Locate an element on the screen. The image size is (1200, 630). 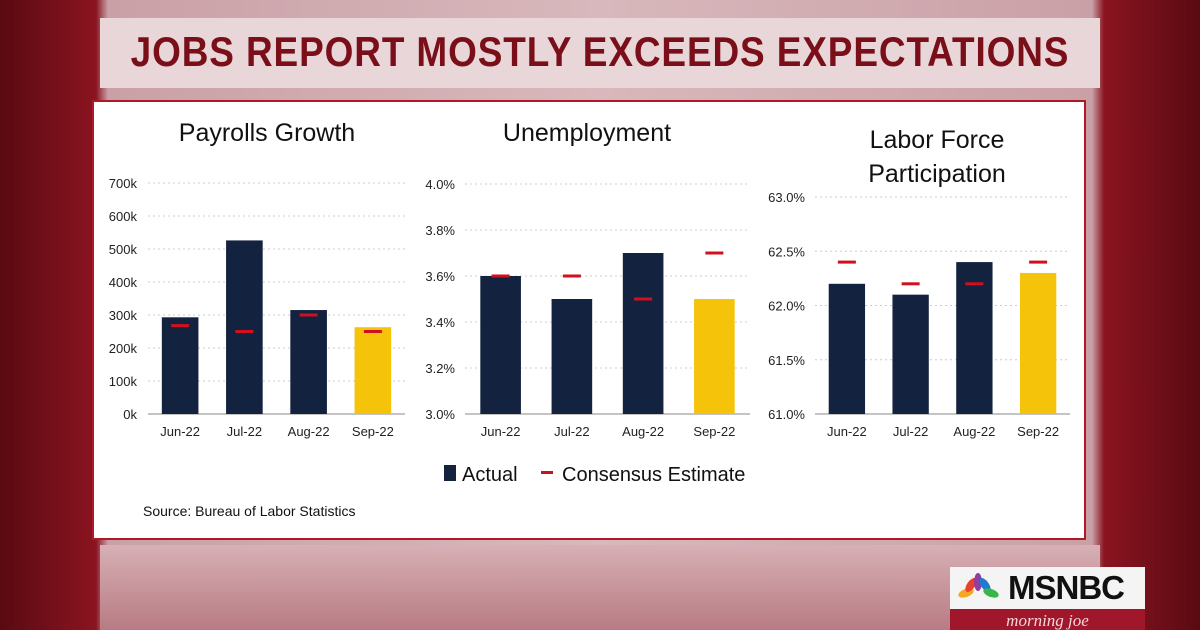
y-tick-label: 61.5% is located at coordinates (786, 360).